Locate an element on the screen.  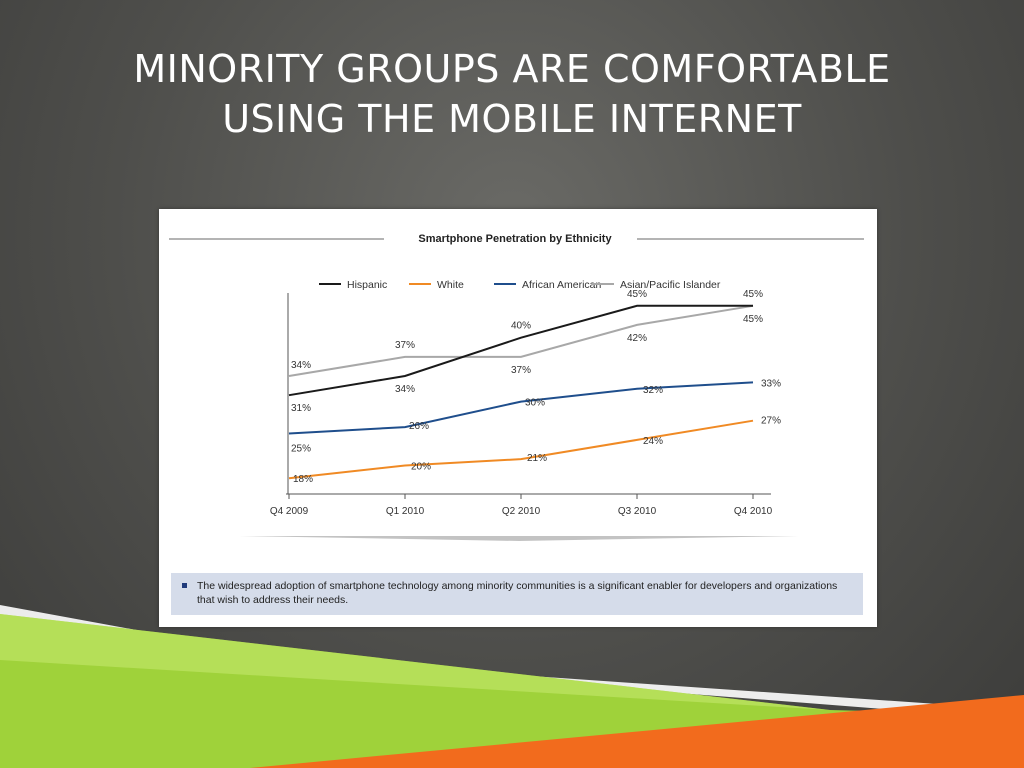
legend-item-label: African American is located at coordinates (562, 285).